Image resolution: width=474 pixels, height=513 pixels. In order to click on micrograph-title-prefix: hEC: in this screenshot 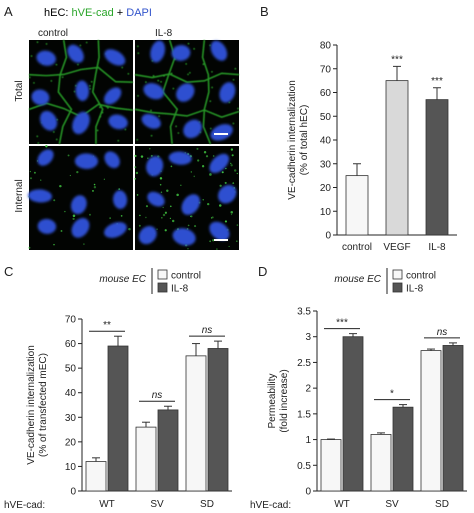, I will do `click(58, 13)`.